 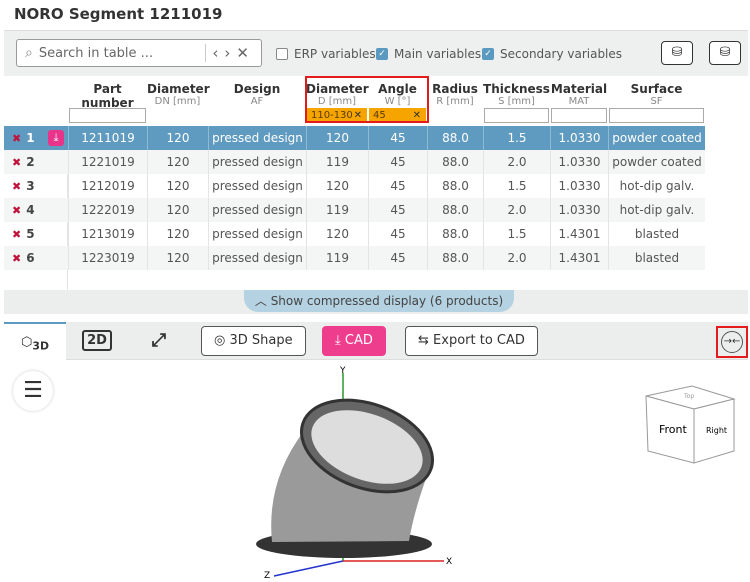 What do you see at coordinates (107, 138) in the screenshot?
I see `table-cell: 1211019` at bounding box center [107, 138].